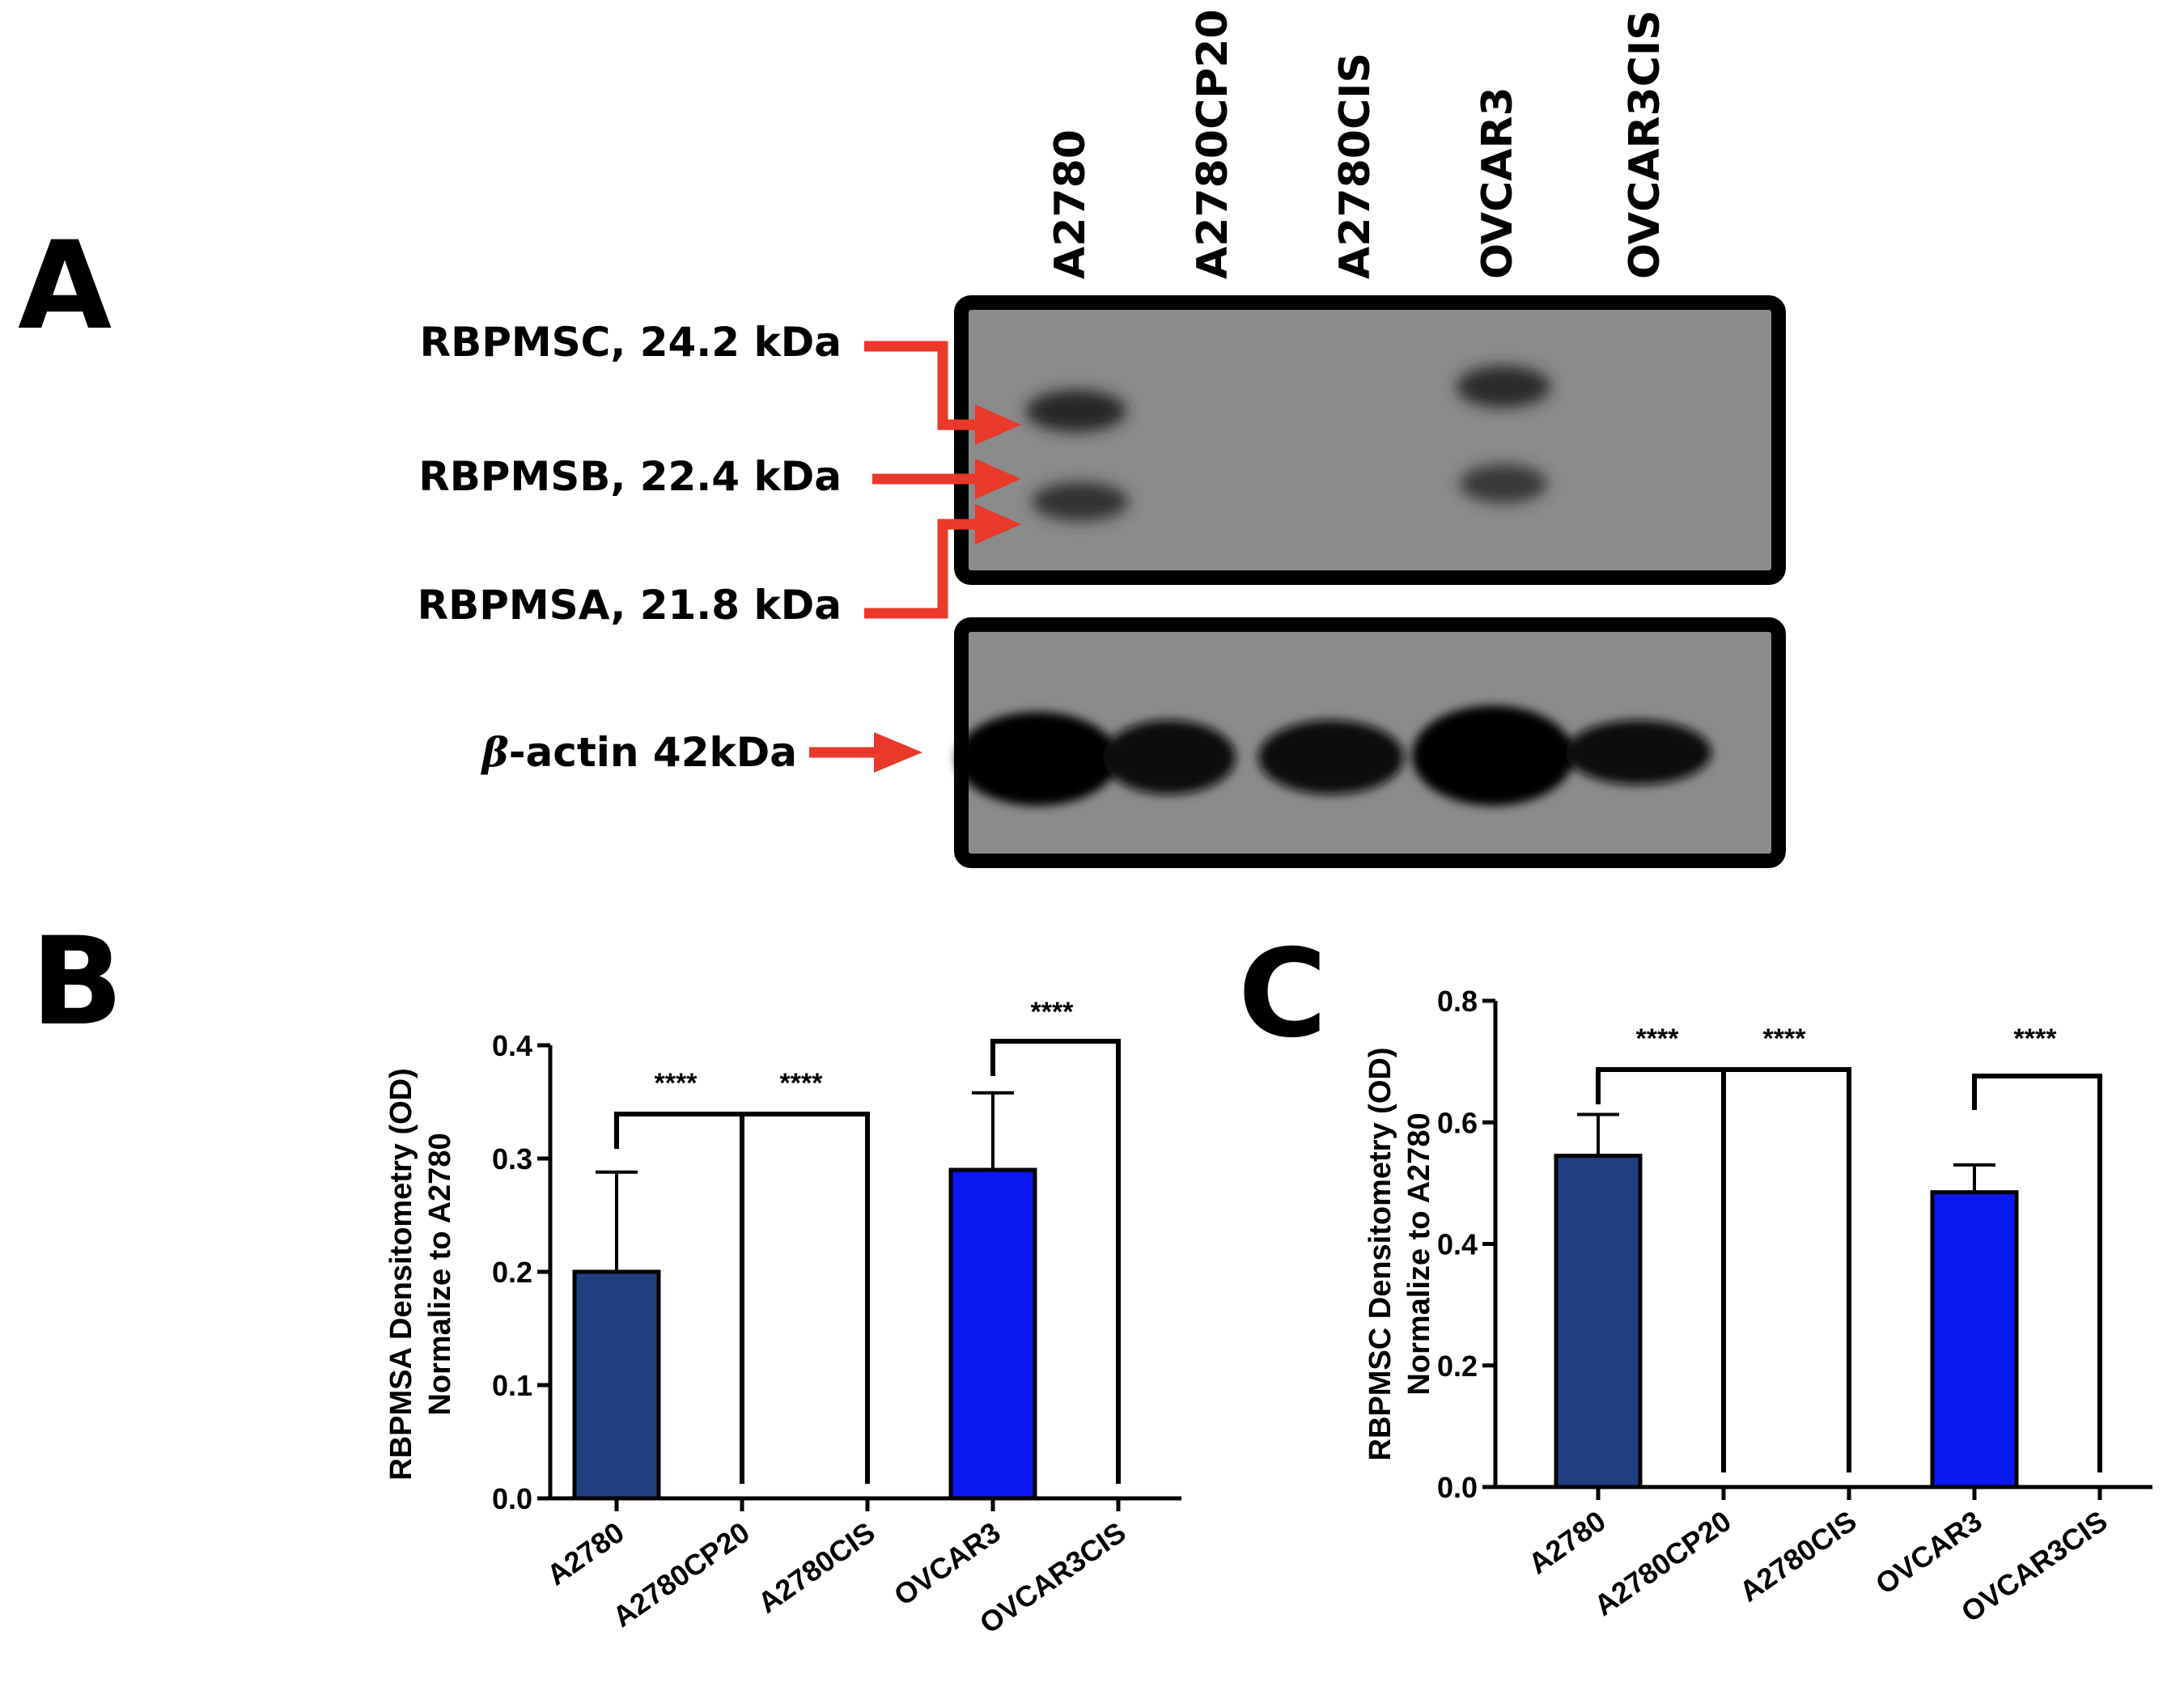 Image resolution: width=2184 pixels, height=1699 pixels. What do you see at coordinates (1566, 1542) in the screenshot?
I see `c-x-tick-label: A2780` at bounding box center [1566, 1542].